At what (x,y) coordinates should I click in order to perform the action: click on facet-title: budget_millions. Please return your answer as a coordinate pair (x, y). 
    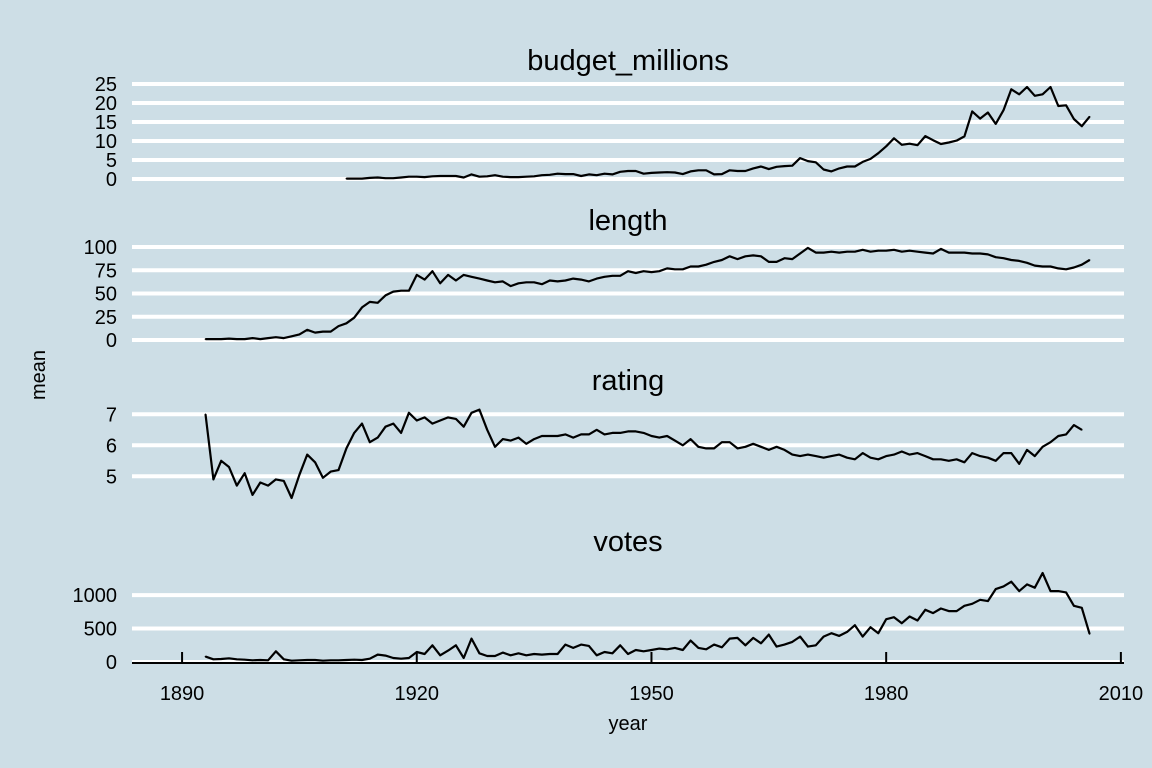
    Looking at the image, I should click on (628, 61).